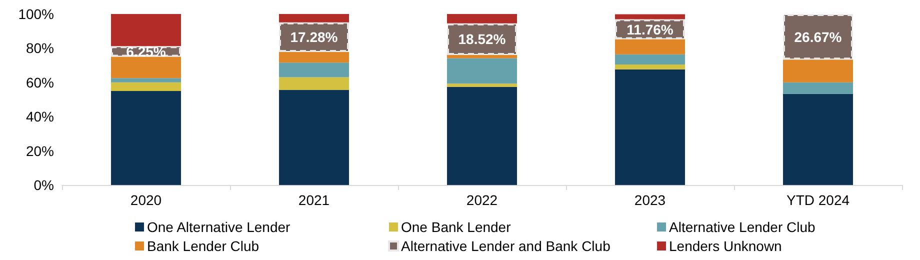  Describe the element at coordinates (818, 200) in the screenshot. I see `x-tick-label: YTD 2024` at that location.